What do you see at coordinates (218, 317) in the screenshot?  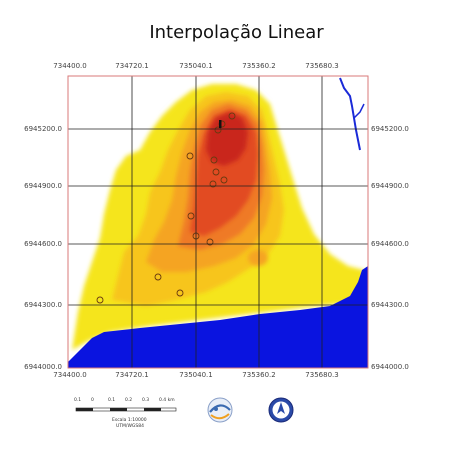 I see `water-body` at bounding box center [218, 317].